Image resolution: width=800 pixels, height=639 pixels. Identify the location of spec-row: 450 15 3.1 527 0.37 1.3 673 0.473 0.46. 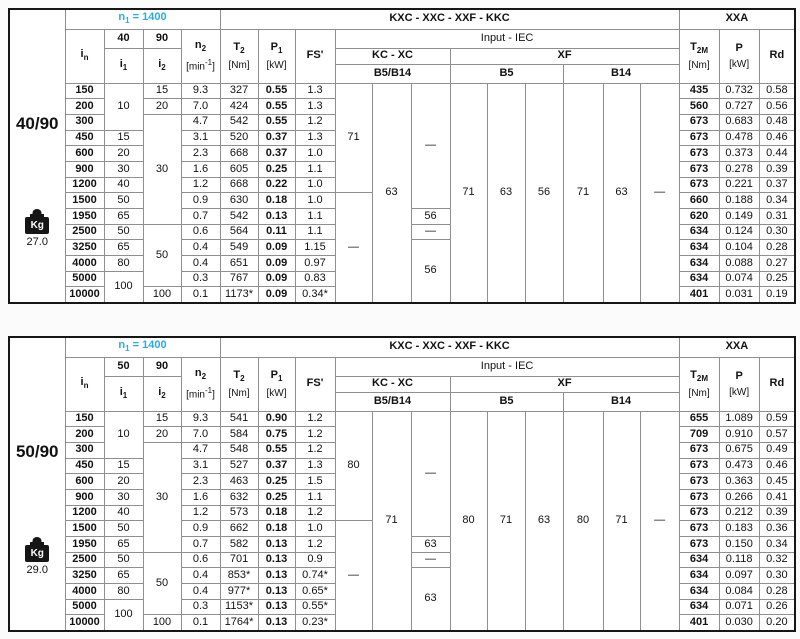
(402, 466).